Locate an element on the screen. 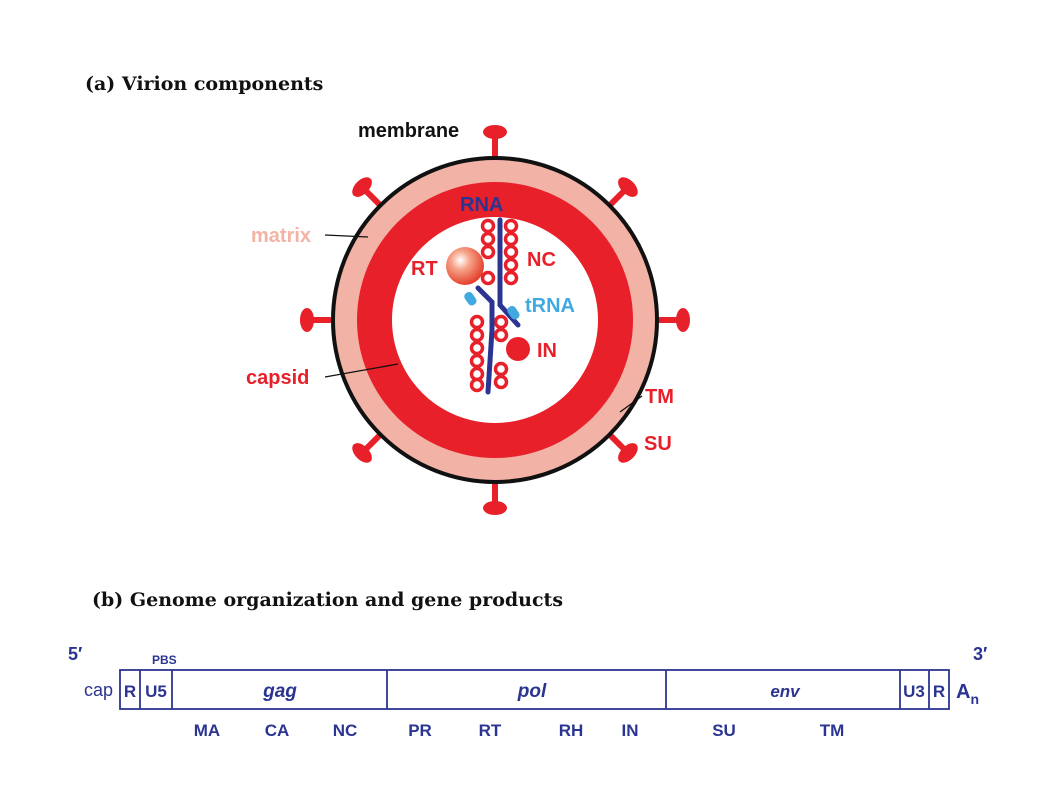  three-prime-label: 3′ is located at coordinates (980, 654).